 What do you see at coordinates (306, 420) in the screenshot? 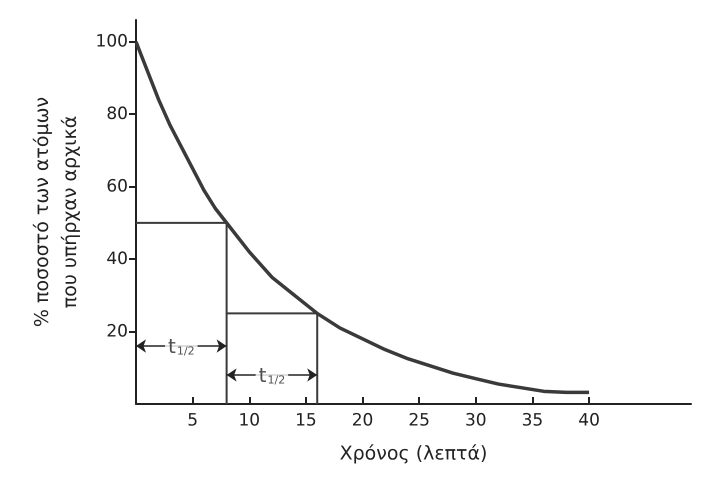
I see `x-tick-label: 15` at bounding box center [306, 420].